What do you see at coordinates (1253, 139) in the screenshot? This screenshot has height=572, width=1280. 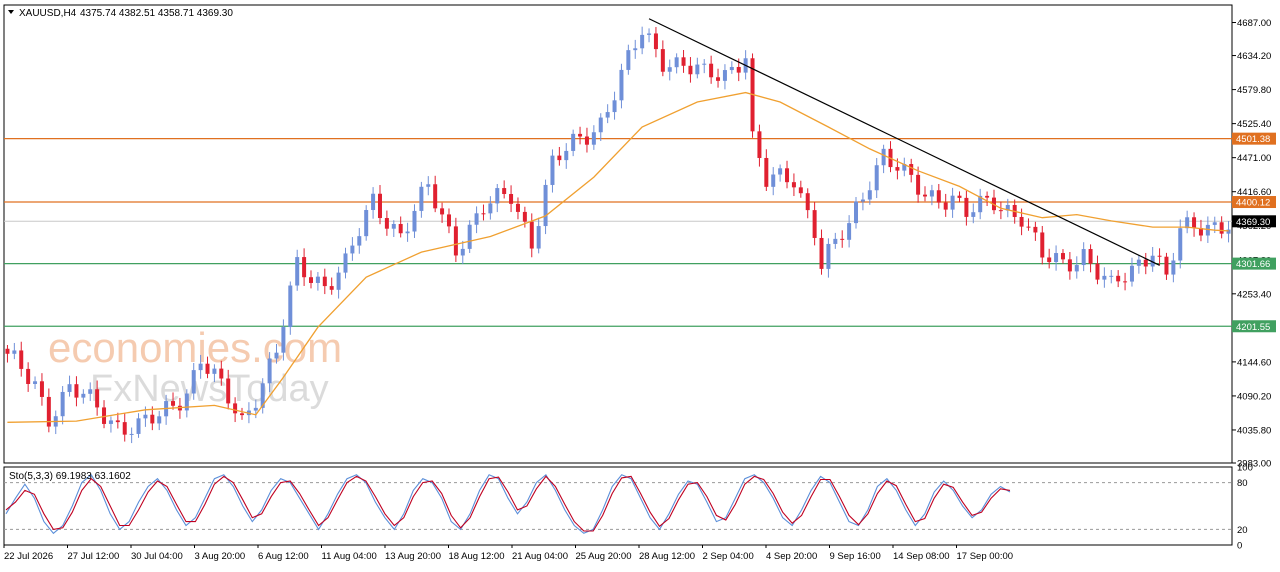 I see `level-price-tag-label: 4501.38` at bounding box center [1253, 139].